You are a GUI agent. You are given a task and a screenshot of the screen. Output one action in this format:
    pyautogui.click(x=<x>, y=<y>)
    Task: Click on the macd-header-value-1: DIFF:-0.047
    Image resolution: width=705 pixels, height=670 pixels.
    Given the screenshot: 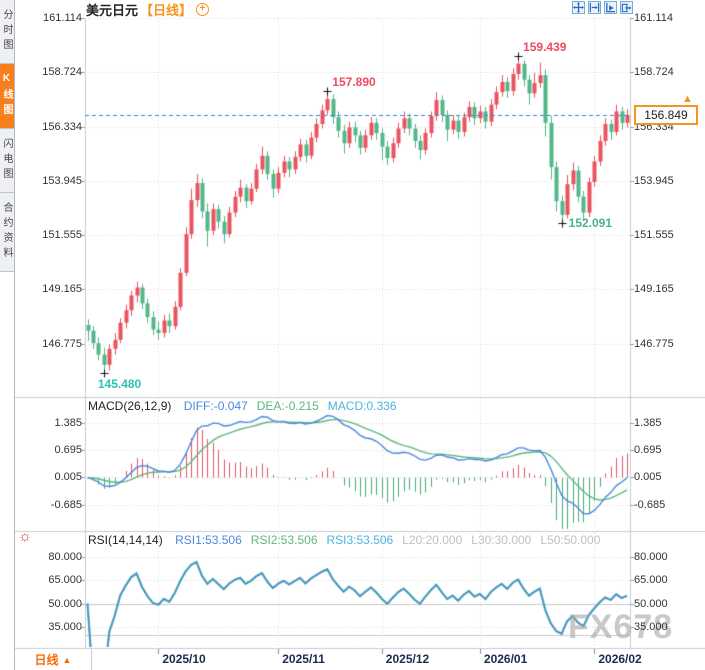 What is the action you would take?
    pyautogui.click(x=215, y=406)
    